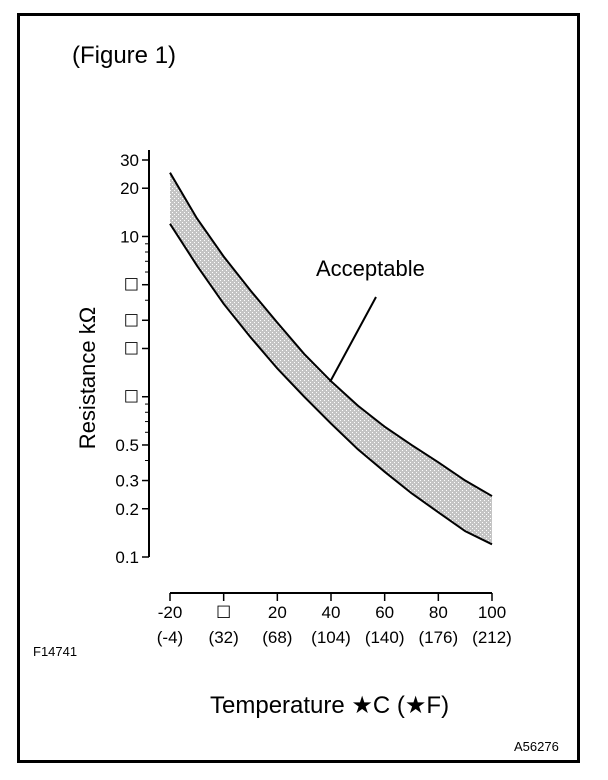  I want to click on y-tick-label: 30, so click(129, 160).